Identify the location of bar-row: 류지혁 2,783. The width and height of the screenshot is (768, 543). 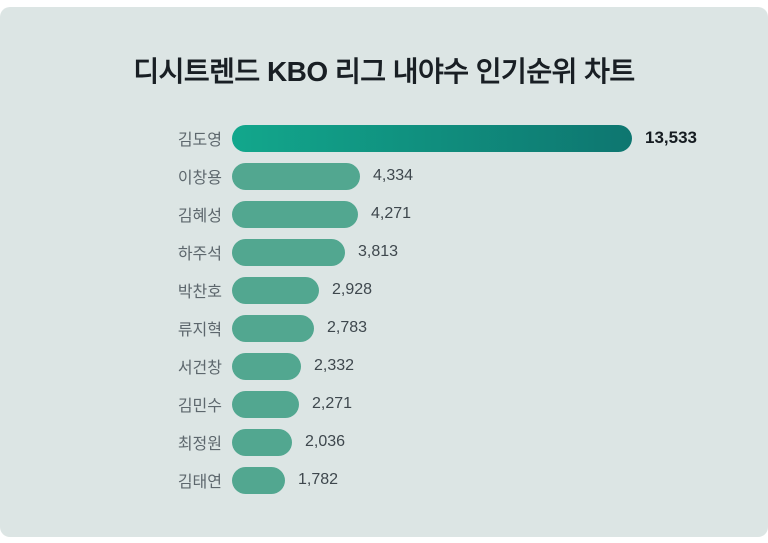
(384, 328).